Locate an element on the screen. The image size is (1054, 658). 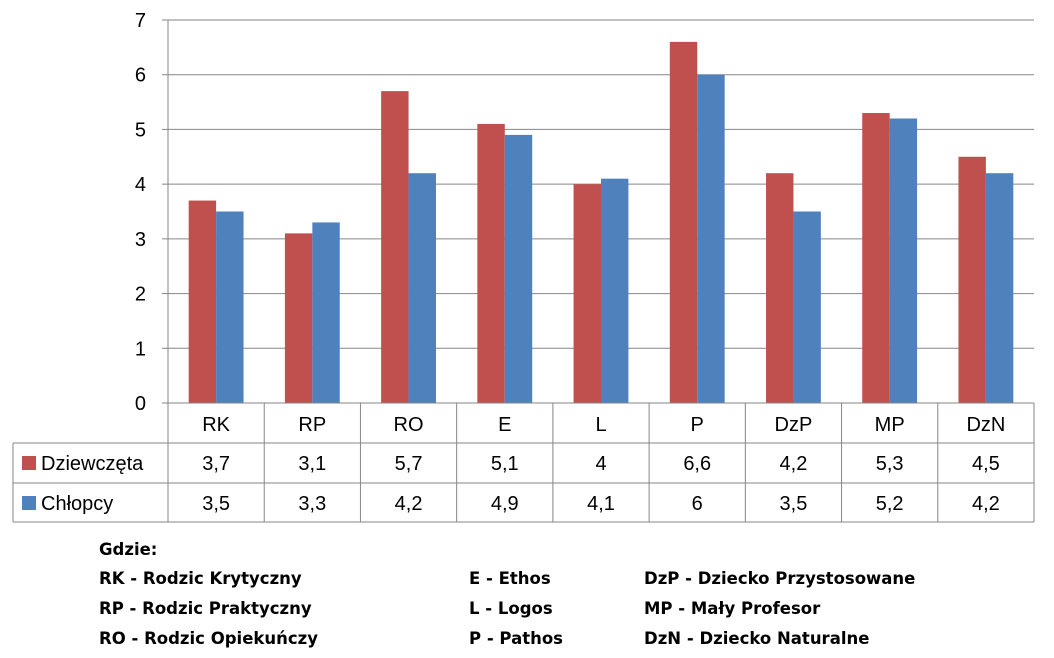
data-label: 5,1 is located at coordinates (505, 464).